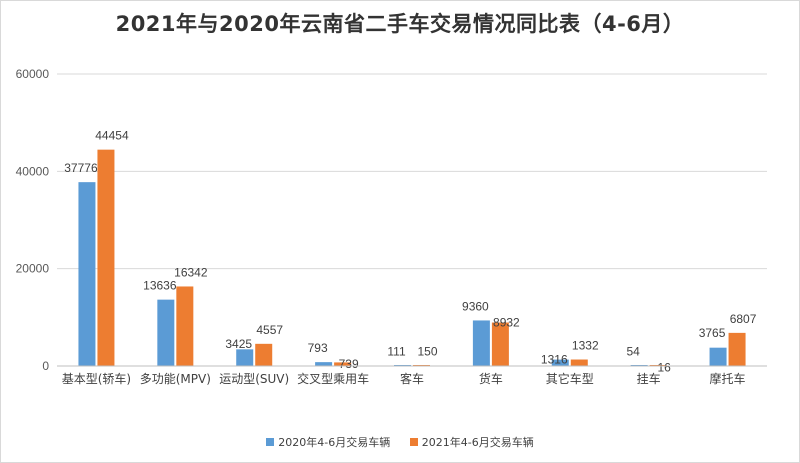 Image resolution: width=800 pixels, height=463 pixels. What do you see at coordinates (96, 378) in the screenshot?
I see `x-tick-label: 基本型(轿车)` at bounding box center [96, 378].